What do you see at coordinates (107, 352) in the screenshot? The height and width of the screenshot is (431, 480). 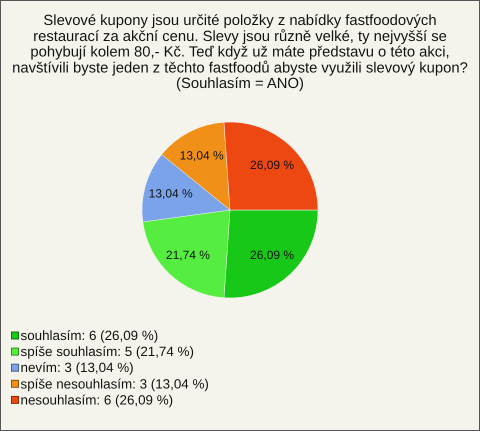 I see `legend-label: spíše souhlasím: 5 (21,74 %)` at bounding box center [107, 352].